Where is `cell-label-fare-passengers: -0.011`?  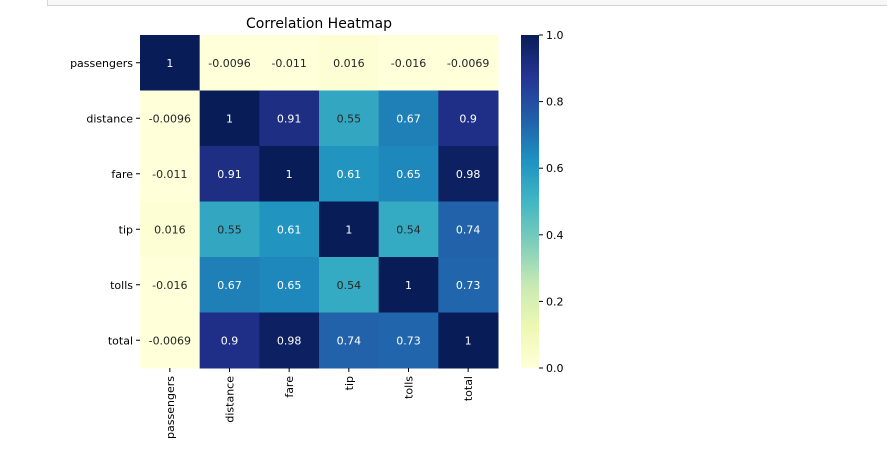
cell-label-fare-passengers: -0.011 is located at coordinates (169, 174).